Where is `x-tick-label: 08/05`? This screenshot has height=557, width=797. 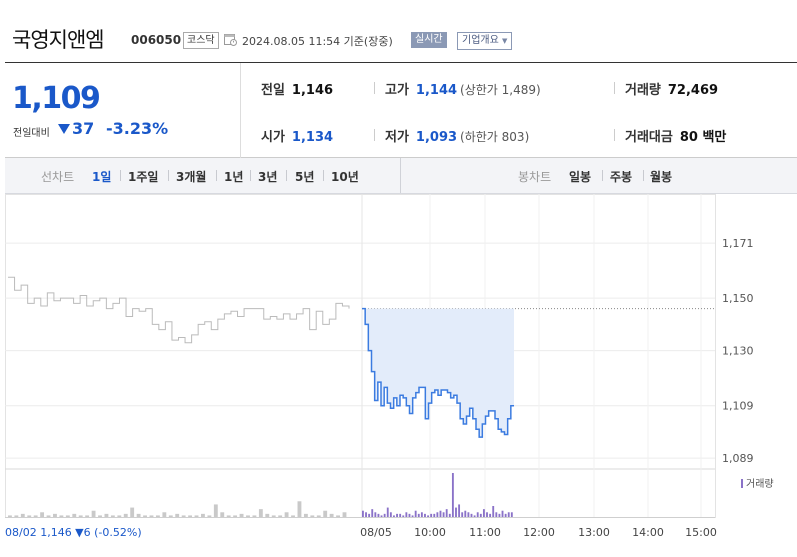 x-tick-label: 08/05 is located at coordinates (376, 532).